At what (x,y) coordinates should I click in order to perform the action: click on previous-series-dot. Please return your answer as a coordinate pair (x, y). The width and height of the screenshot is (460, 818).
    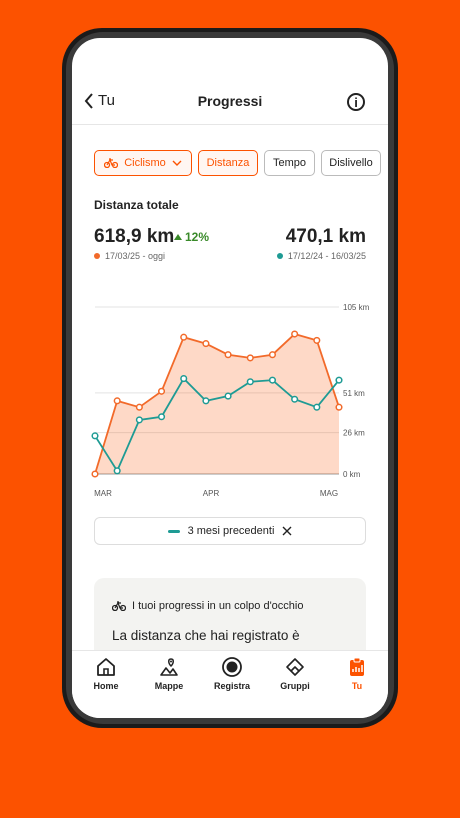
    Looking at the image, I should click on (279, 256).